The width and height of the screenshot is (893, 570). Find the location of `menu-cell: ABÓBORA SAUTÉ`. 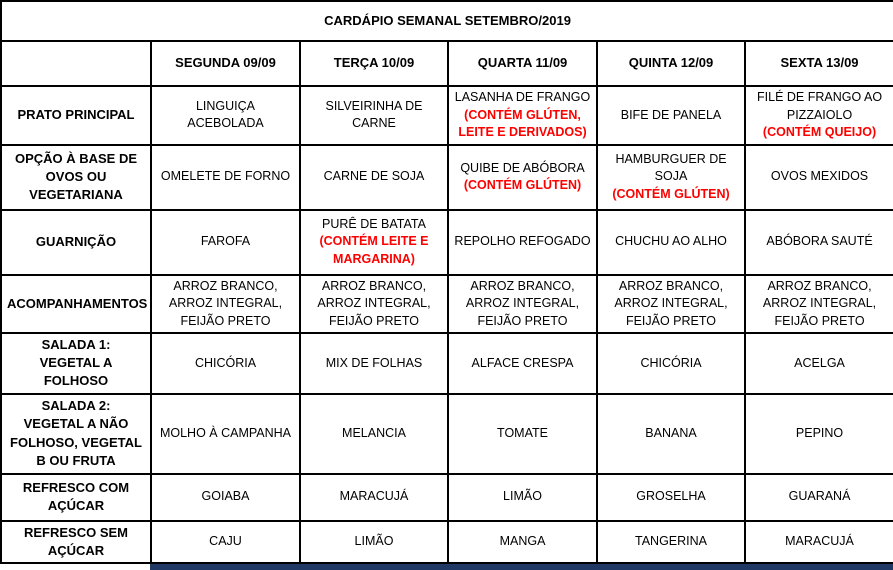

menu-cell: ABÓBORA SAUTÉ is located at coordinates (818, 242).